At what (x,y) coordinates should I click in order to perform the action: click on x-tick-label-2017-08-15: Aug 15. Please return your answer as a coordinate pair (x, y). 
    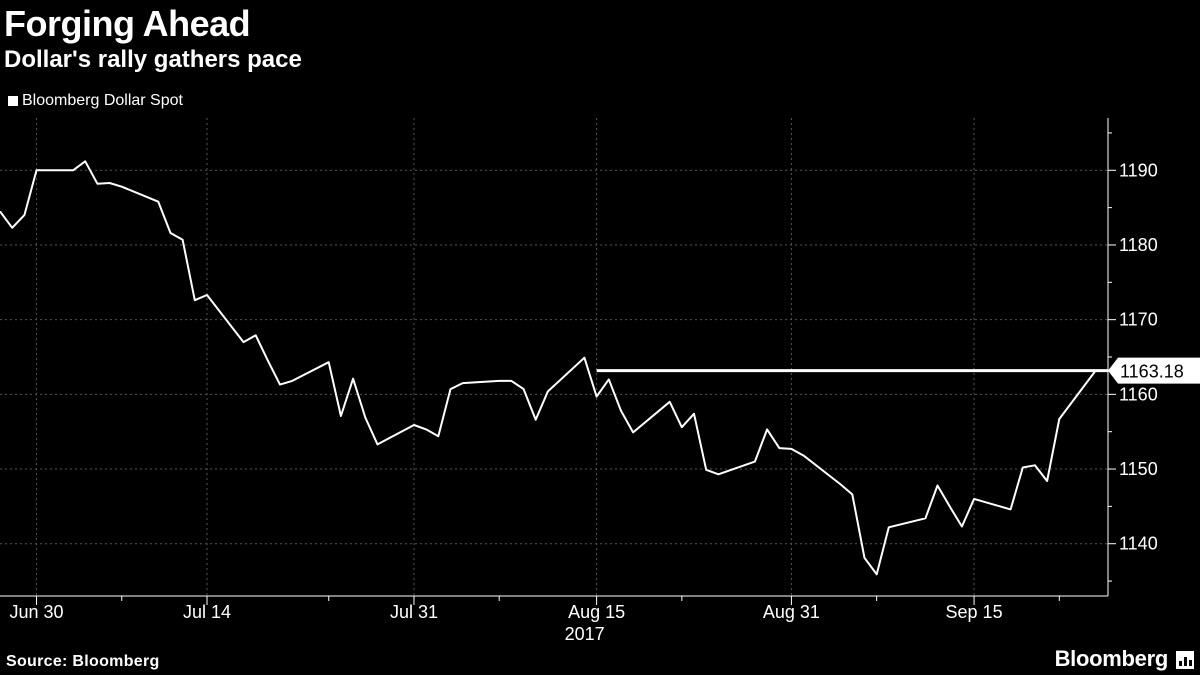
    Looking at the image, I should click on (596, 612).